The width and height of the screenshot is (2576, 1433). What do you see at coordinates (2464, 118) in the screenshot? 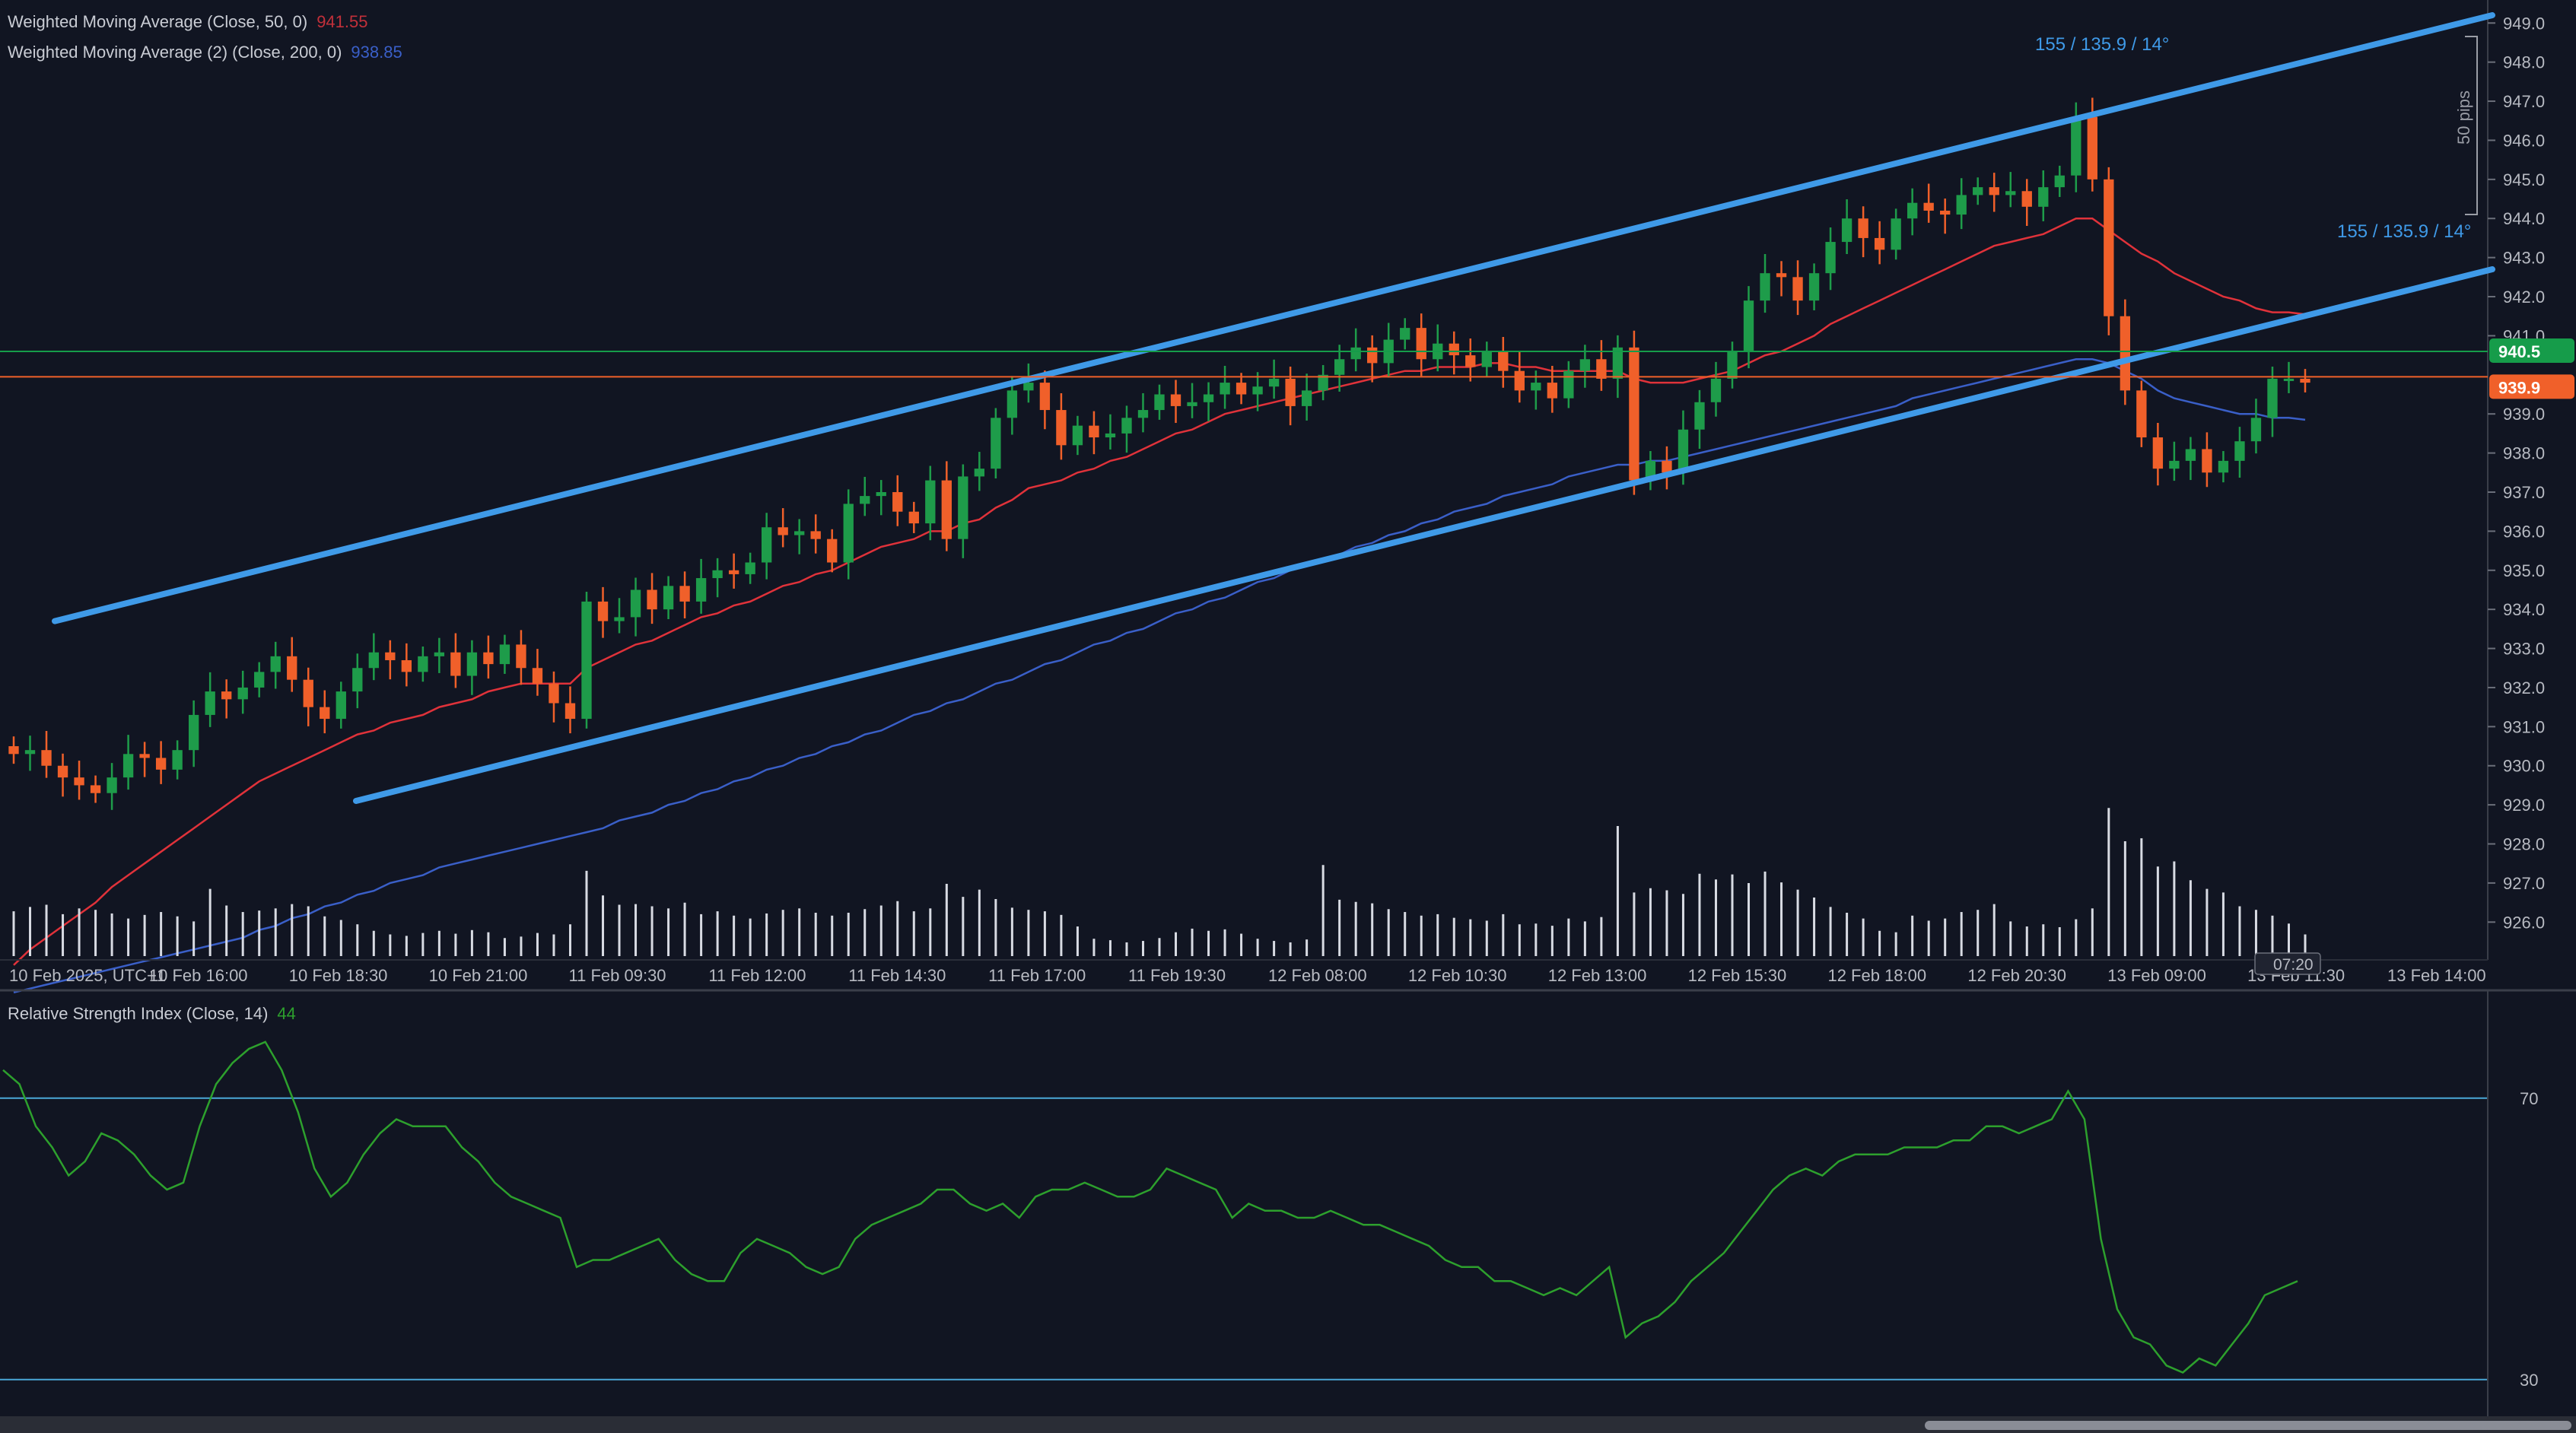
I see `pips-label: 50 pips` at bounding box center [2464, 118].